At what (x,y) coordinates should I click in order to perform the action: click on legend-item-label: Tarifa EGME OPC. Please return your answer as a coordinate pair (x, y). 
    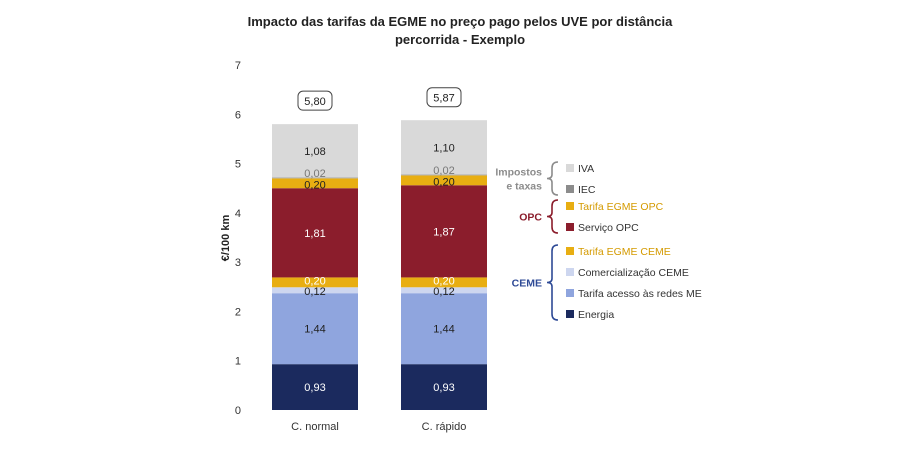
    Looking at the image, I should click on (621, 207).